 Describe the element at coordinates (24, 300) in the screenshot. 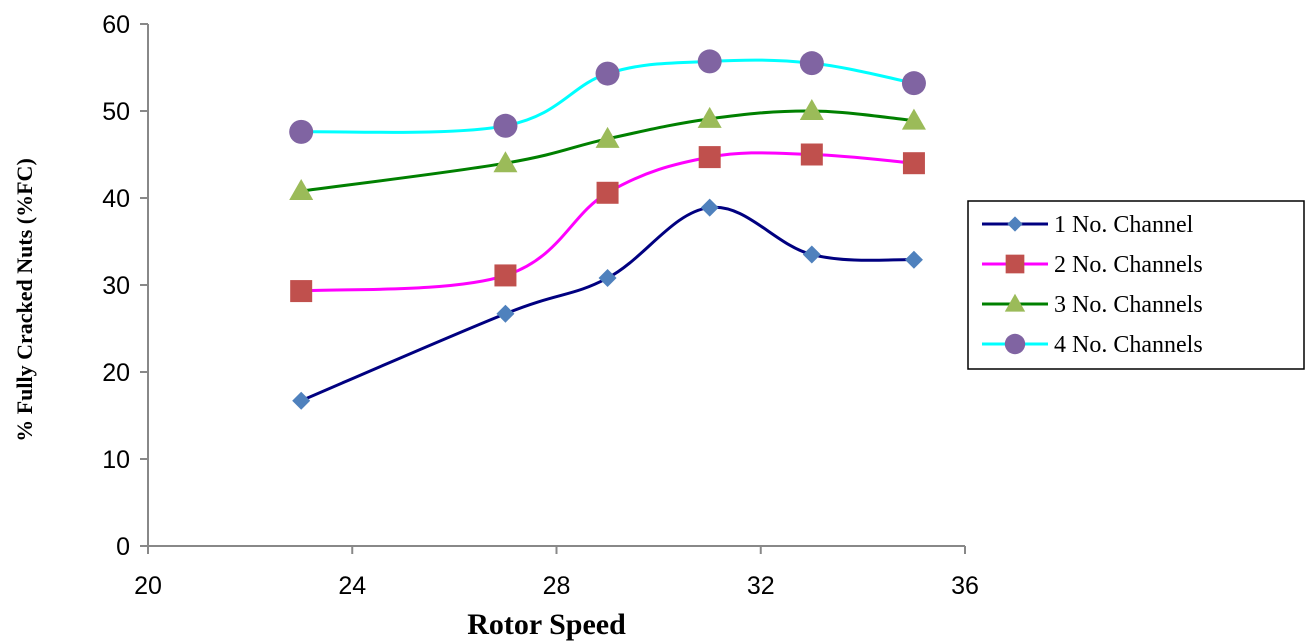

I see `y-axis-title: % Fully Cracked Nuts (%FC)` at that location.